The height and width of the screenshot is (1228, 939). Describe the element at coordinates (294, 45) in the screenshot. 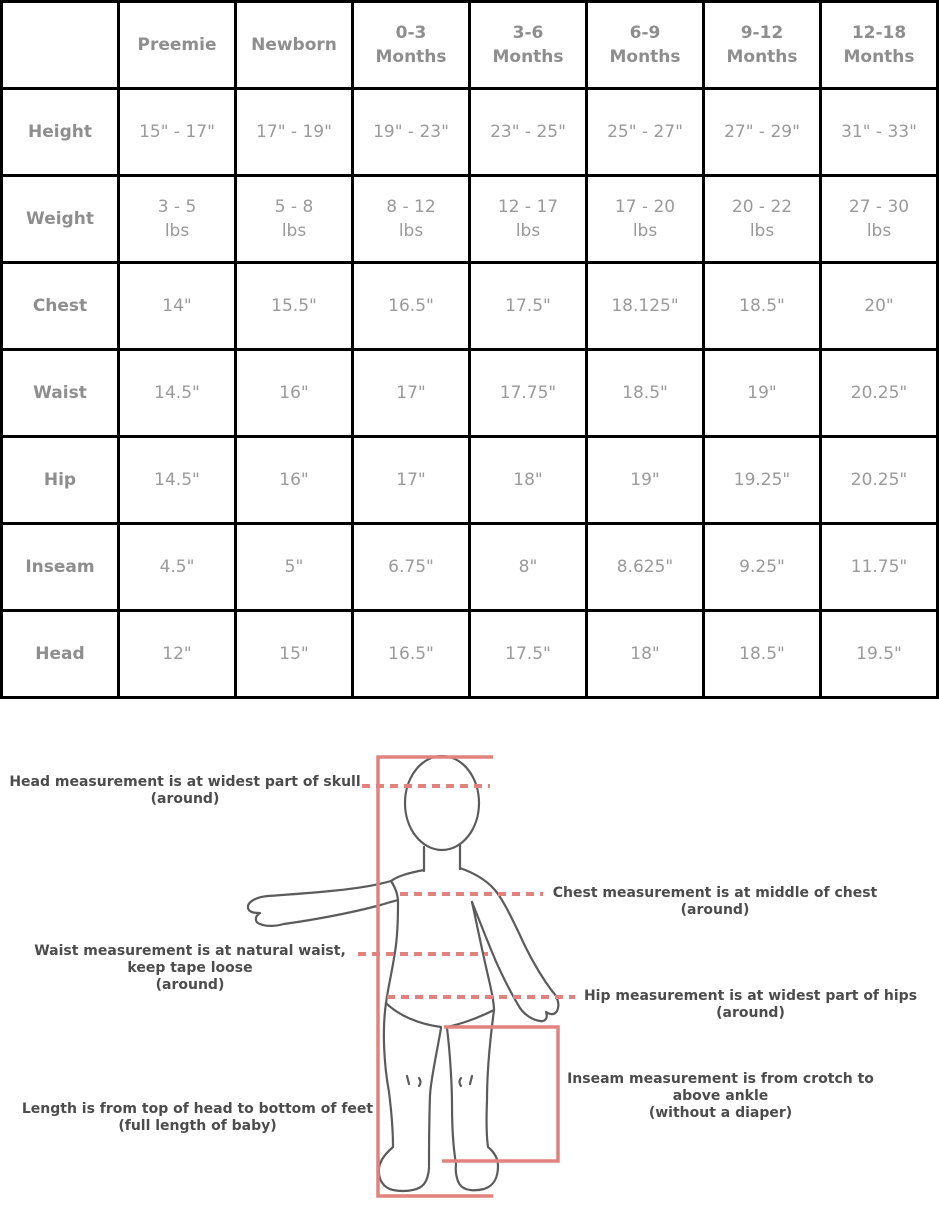

I see `column-header-newborn: Newborn` at that location.